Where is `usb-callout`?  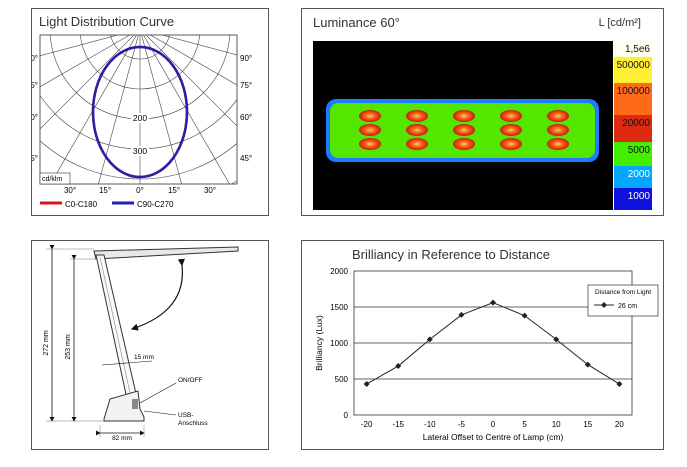 usb-callout is located at coordinates (160, 413).